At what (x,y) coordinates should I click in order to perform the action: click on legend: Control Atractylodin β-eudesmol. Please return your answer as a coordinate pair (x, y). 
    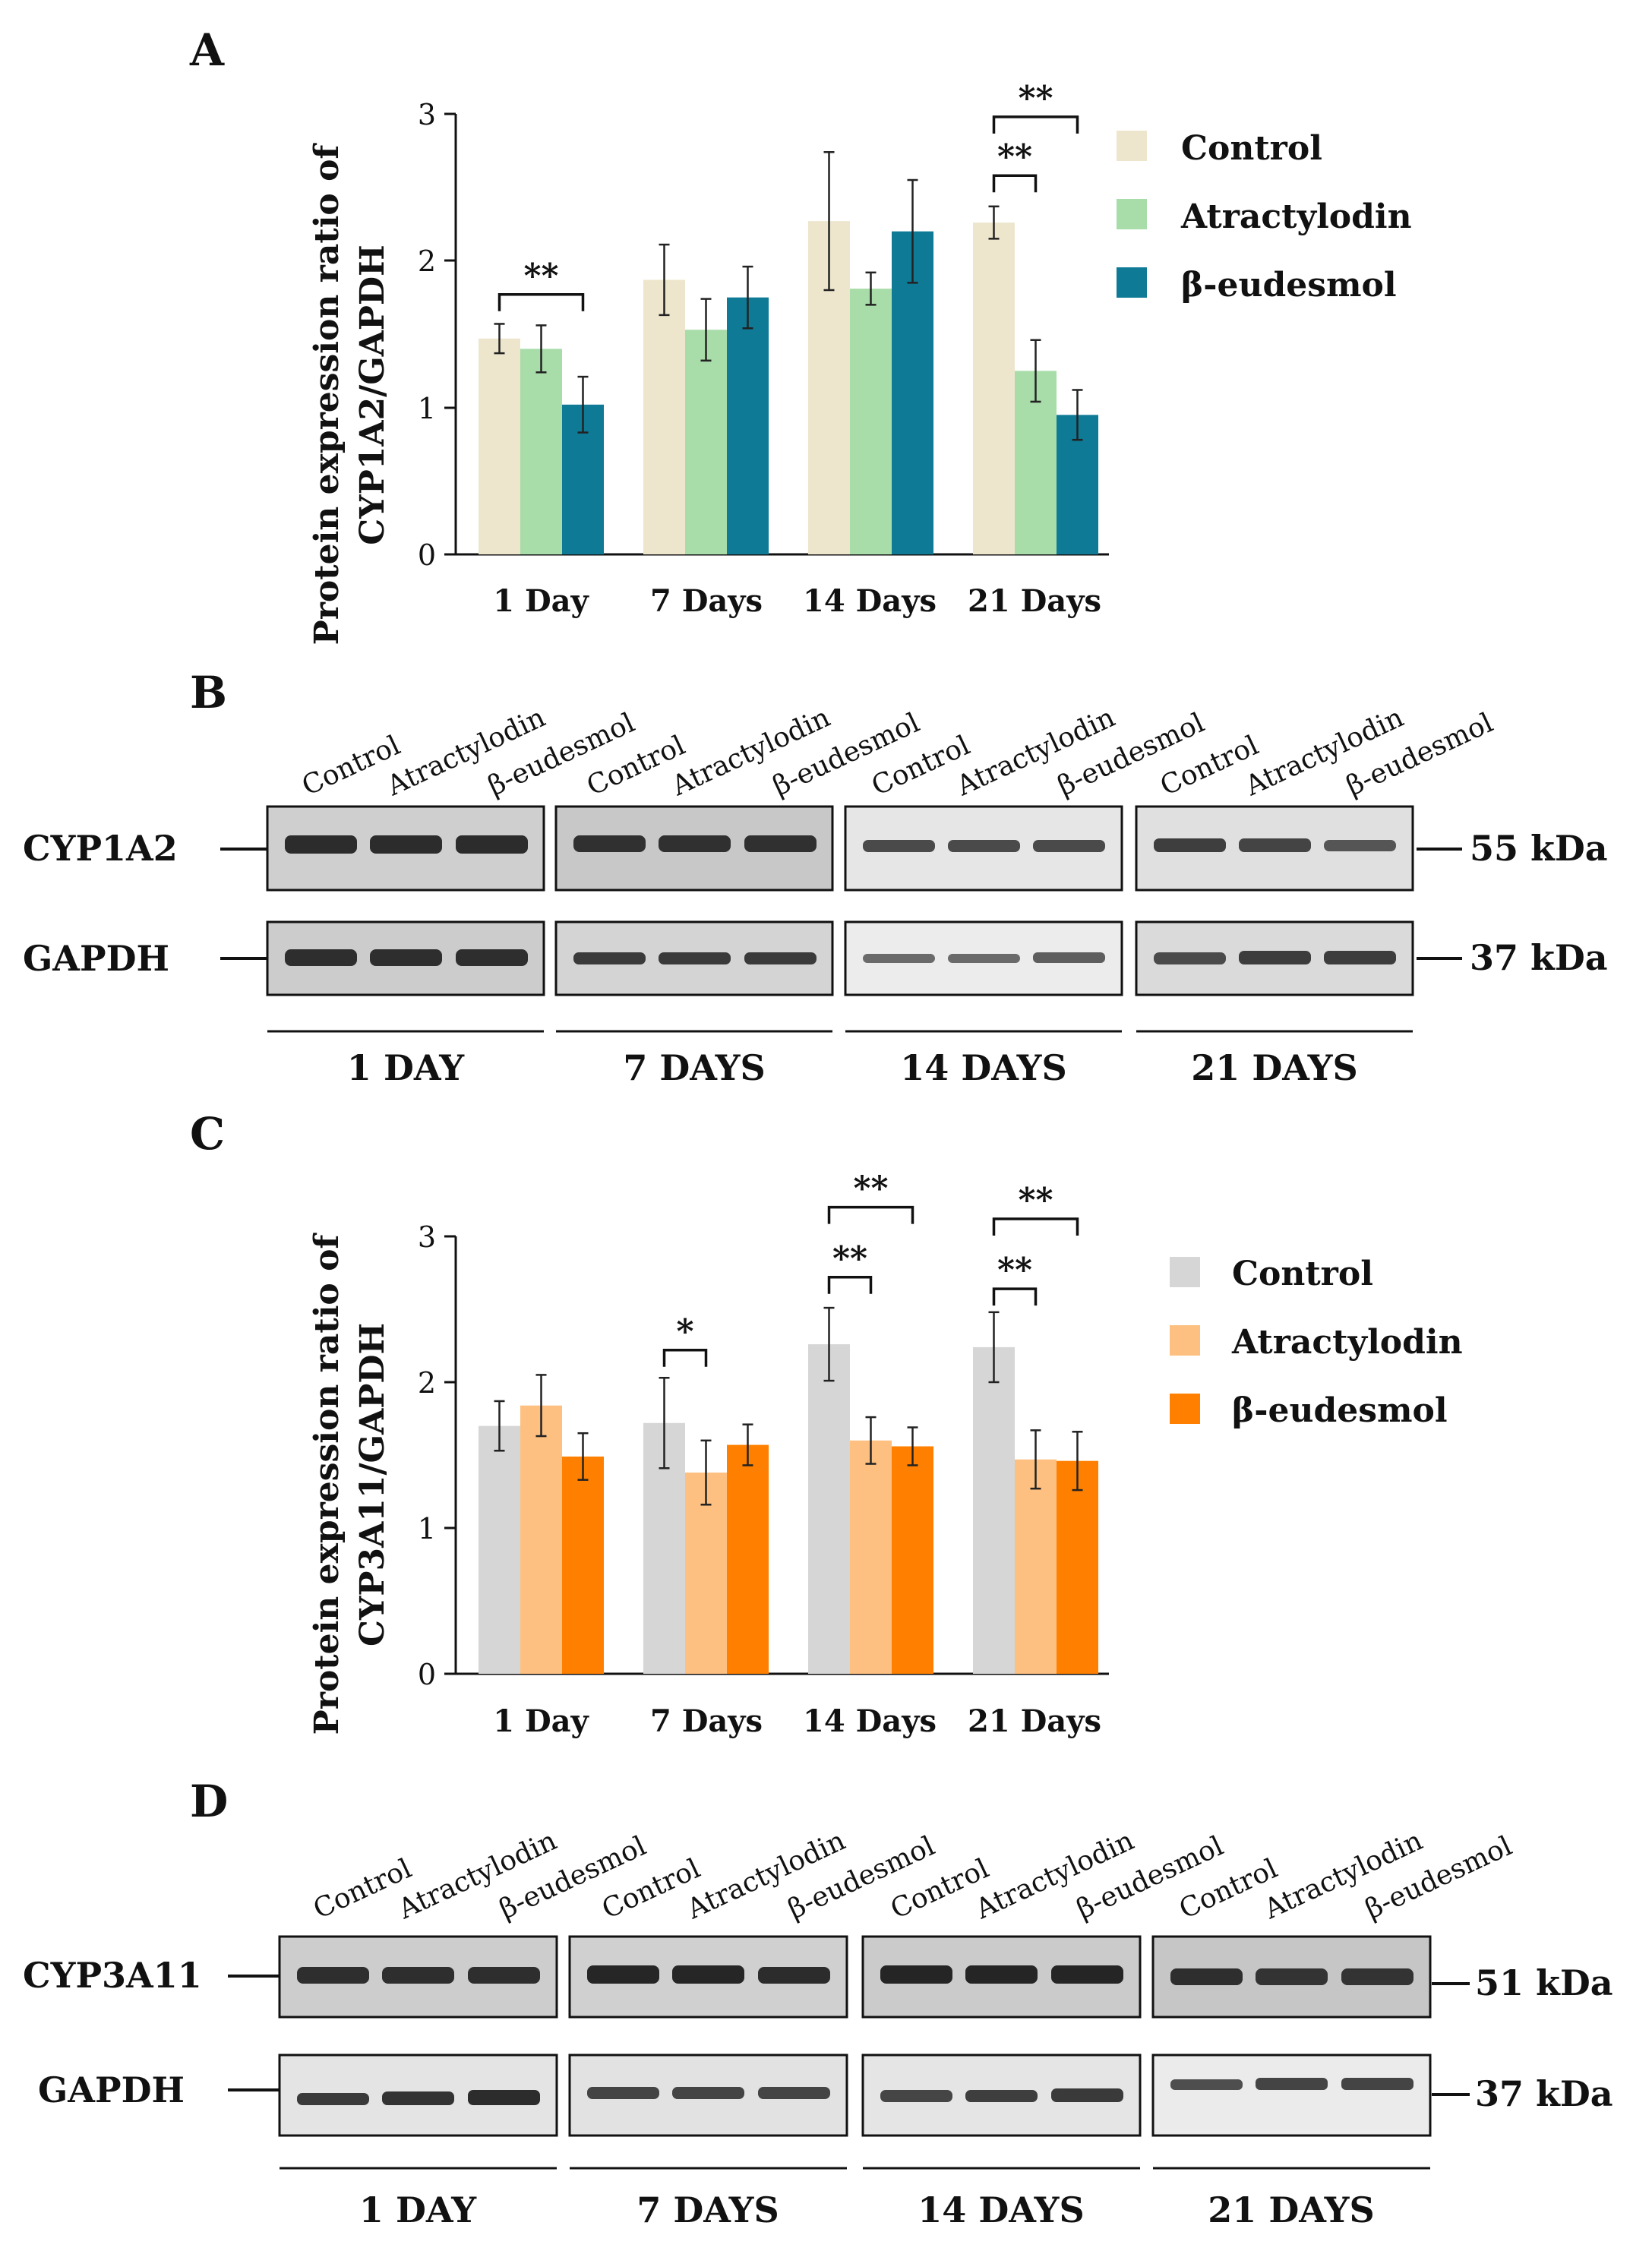
    Looking at the image, I should click on (1264, 217).